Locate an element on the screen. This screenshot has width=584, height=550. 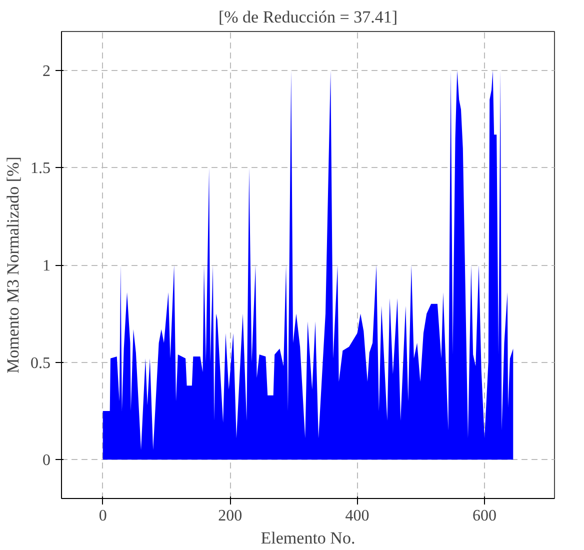
x-tick-label: 0 is located at coordinates (102, 516).